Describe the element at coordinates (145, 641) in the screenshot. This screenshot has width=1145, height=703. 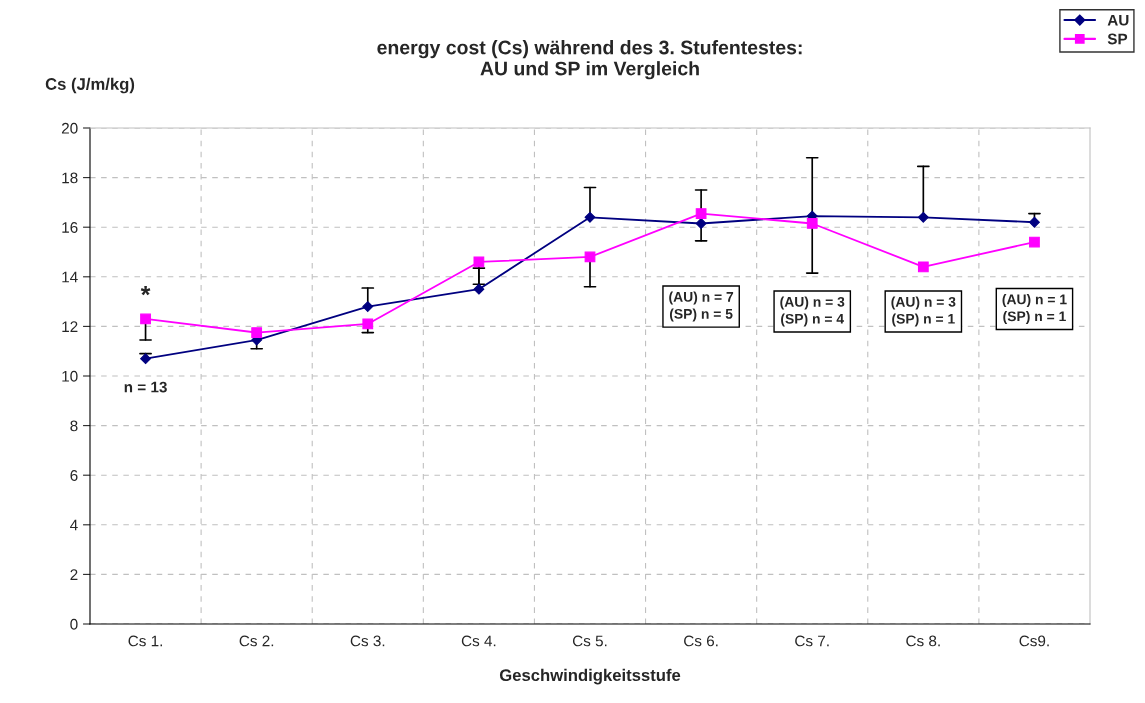
I see `x-tick-label: Cs 1.` at that location.